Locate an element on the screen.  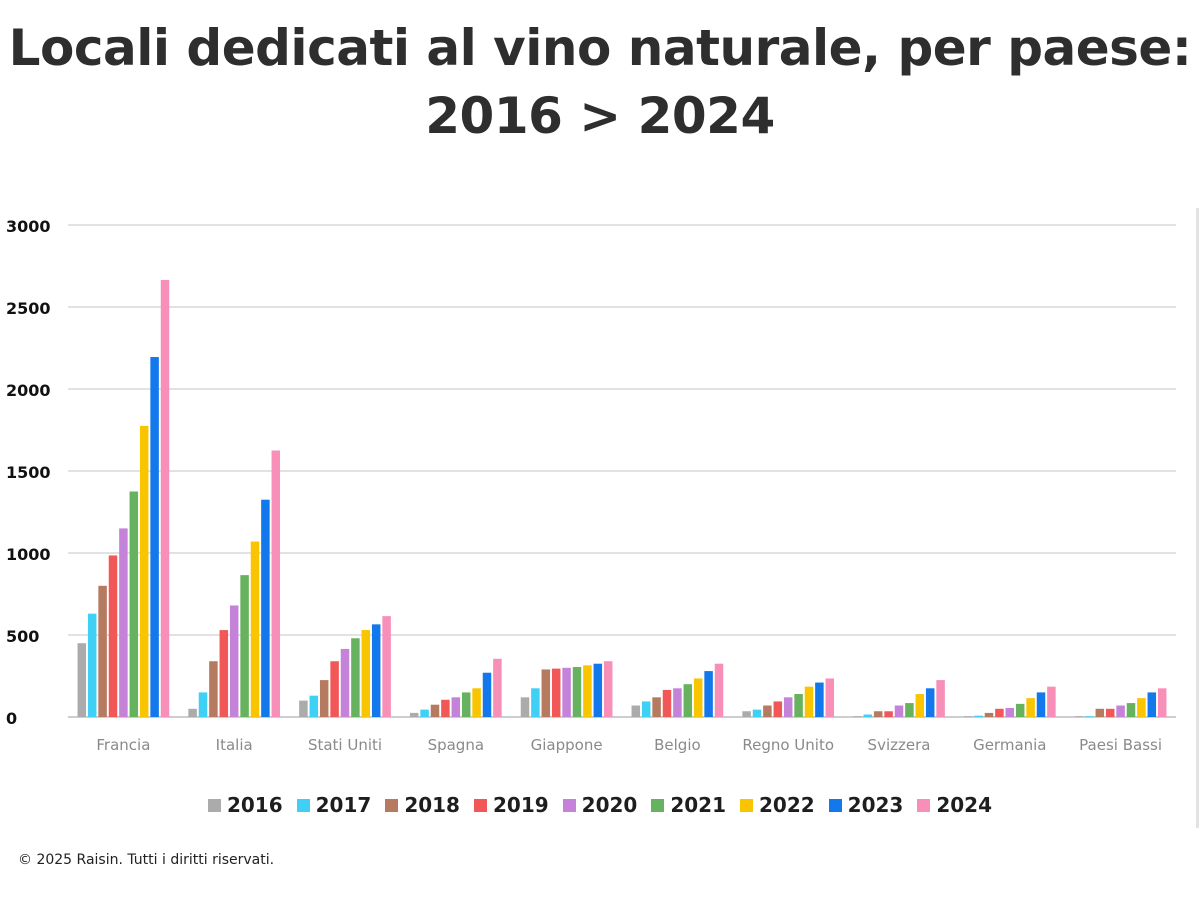
y-tick-label: 2000 is located at coordinates (28, 390).